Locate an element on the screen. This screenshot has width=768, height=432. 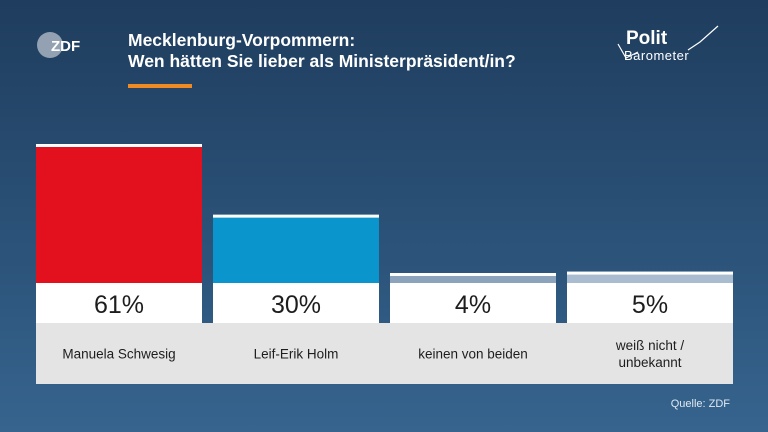
zdf-logo: ZDF is located at coordinates (58, 45).